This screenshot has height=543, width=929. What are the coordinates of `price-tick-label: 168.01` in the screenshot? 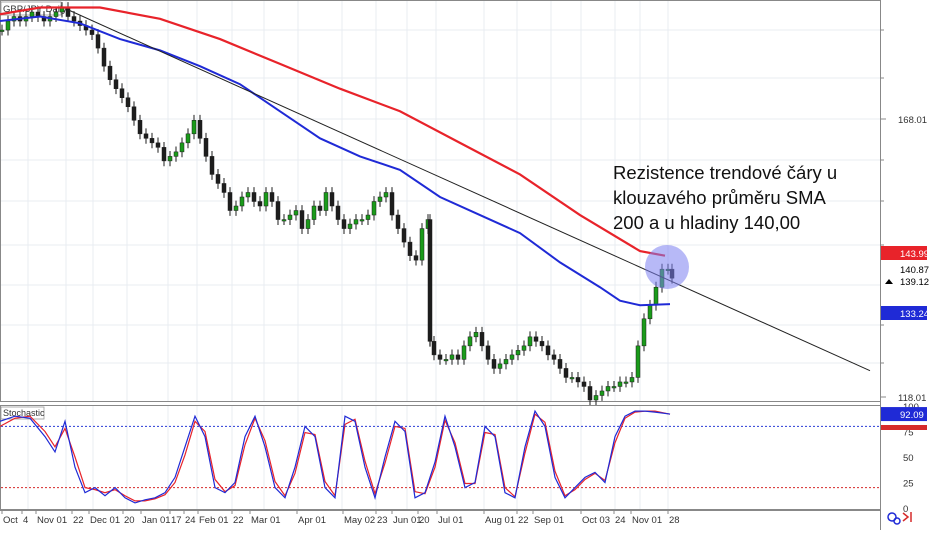 It's located at (912, 120).